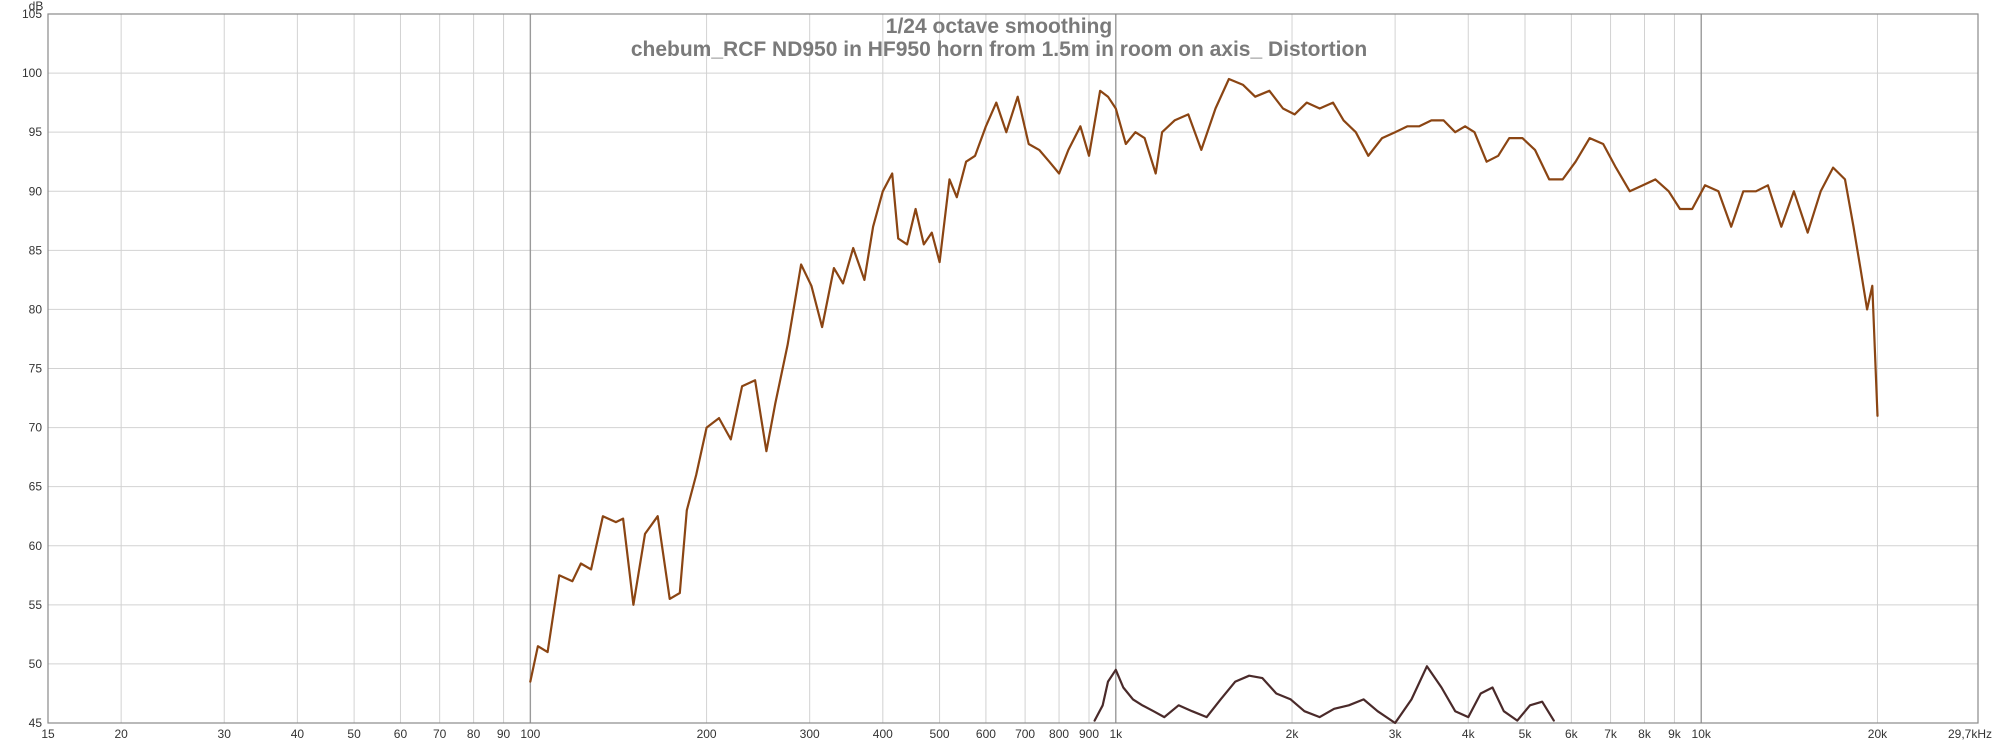 The width and height of the screenshot is (2000, 743). I want to click on x-tick-label: 20, so click(121, 734).